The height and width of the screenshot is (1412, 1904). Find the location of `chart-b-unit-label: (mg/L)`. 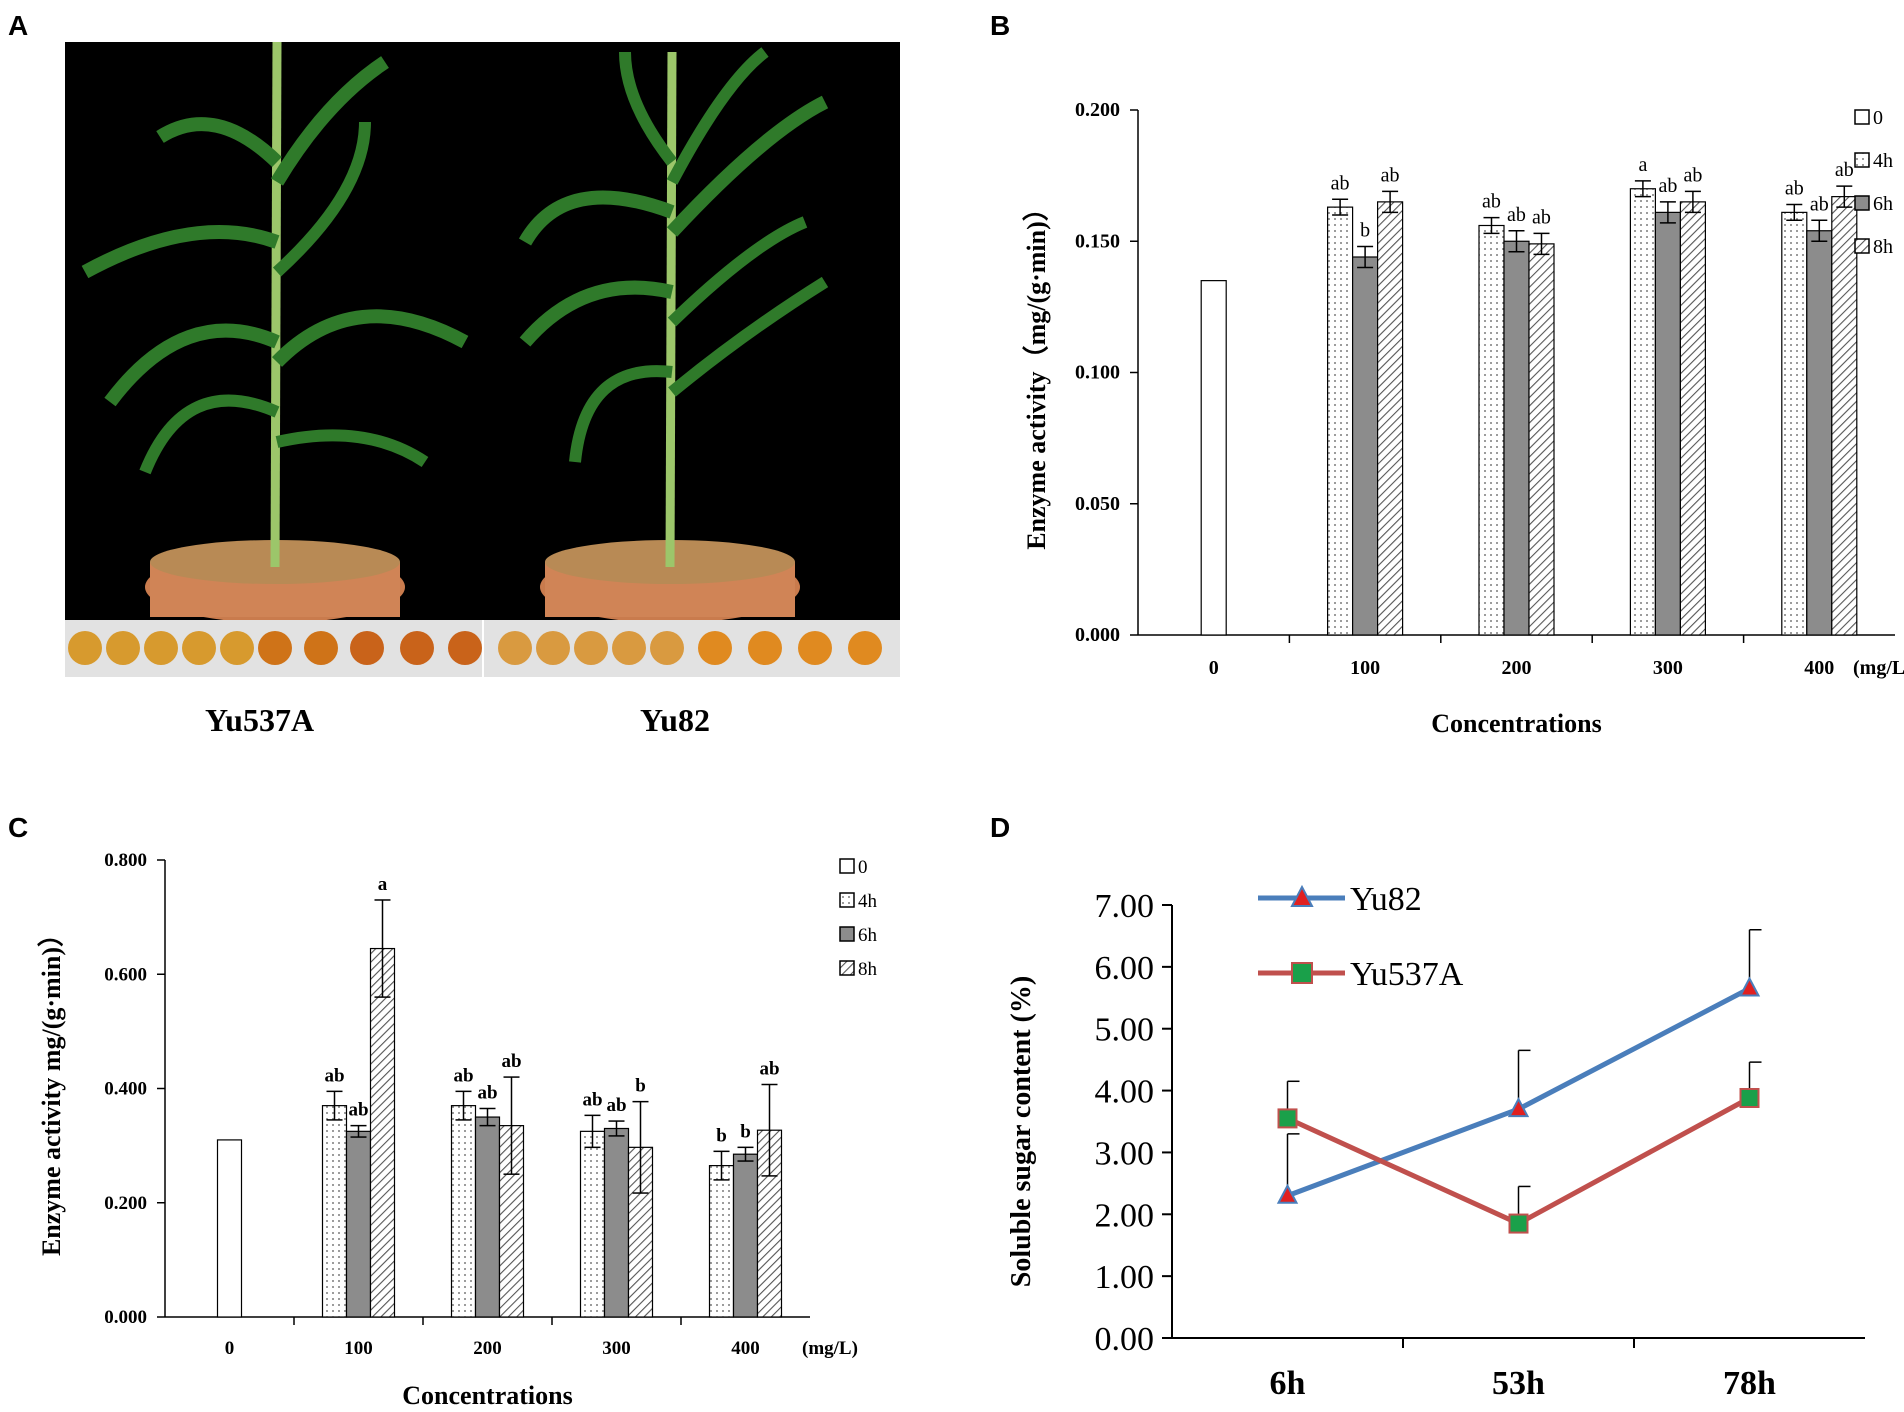

chart-b-unit-label: (mg/L) is located at coordinates (1878, 668).